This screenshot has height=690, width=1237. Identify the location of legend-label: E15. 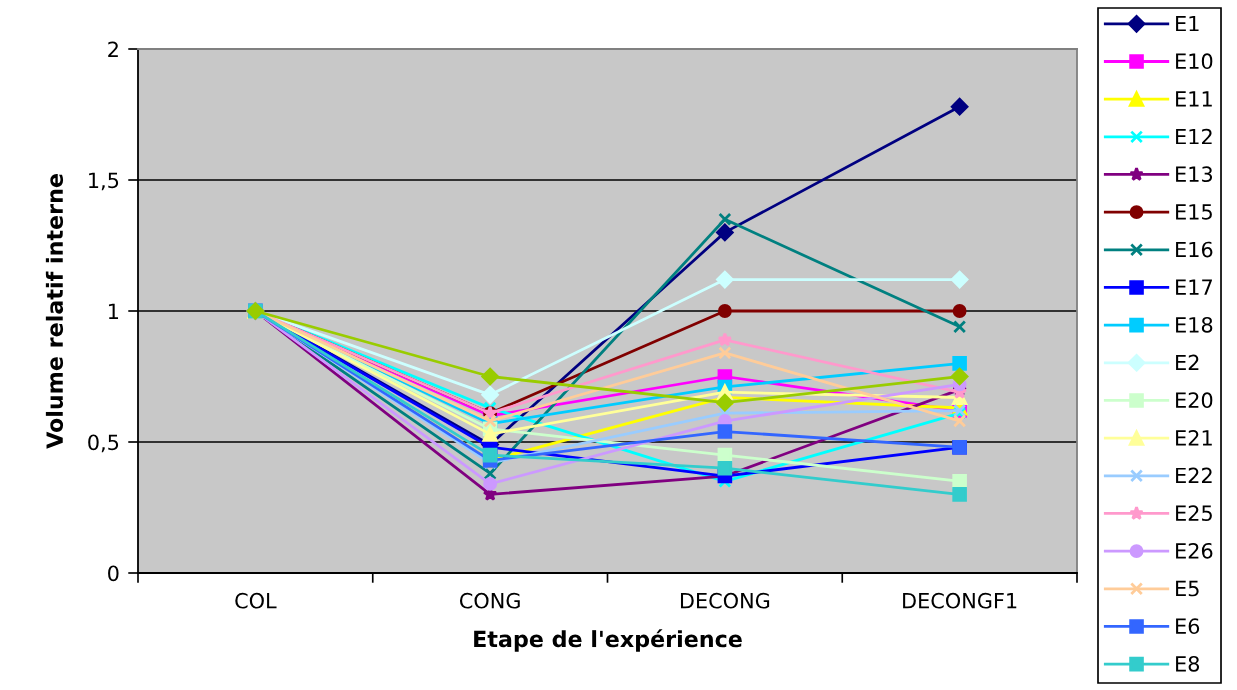
(1194, 212).